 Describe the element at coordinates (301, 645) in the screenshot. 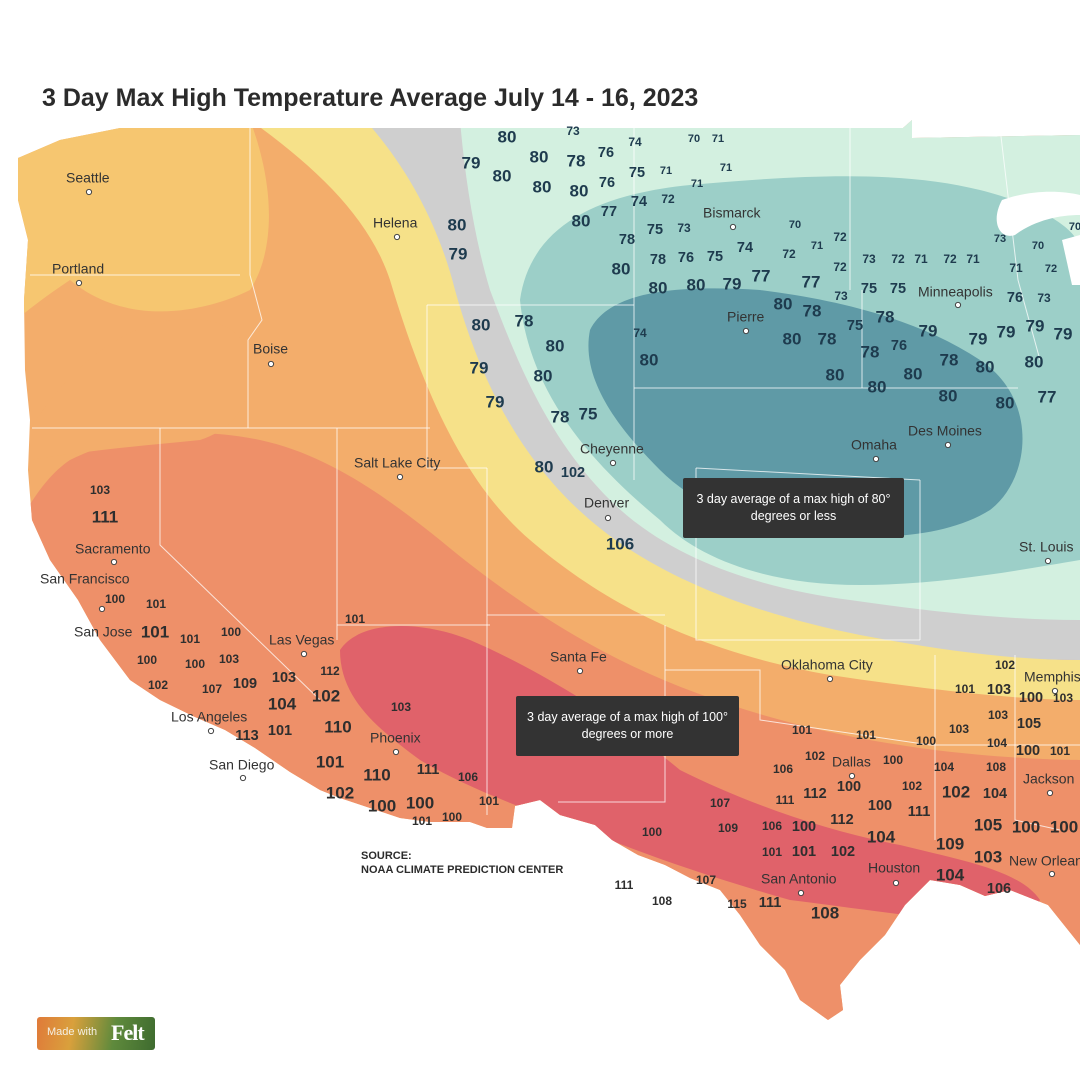

I see `city-las-vegas: Las Vegas` at that location.